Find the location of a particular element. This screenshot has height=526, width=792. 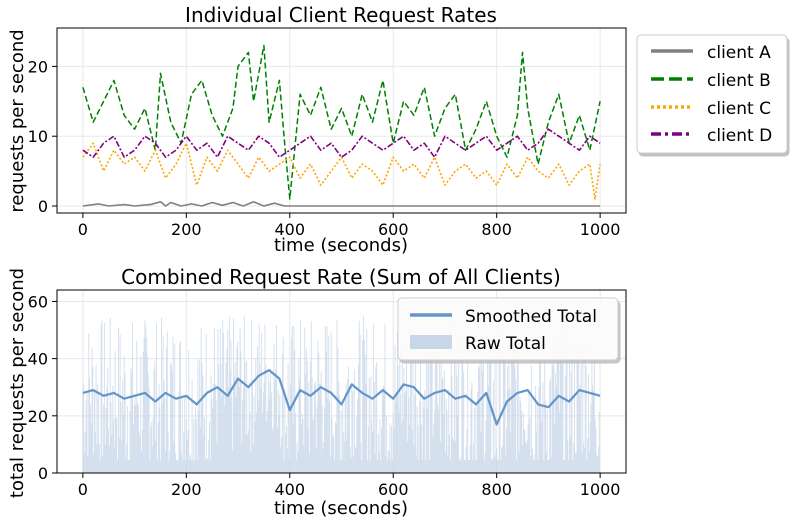

legend-swatch-raw-total is located at coordinates (431, 342).